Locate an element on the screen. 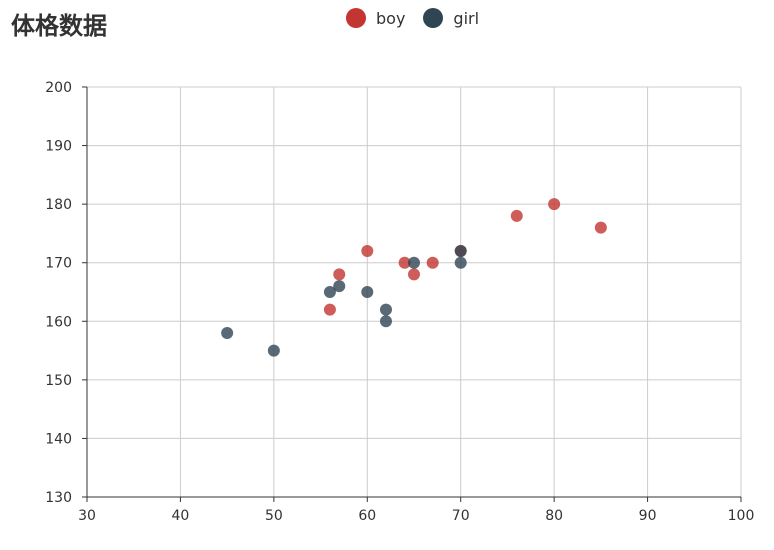 The width and height of the screenshot is (774, 550). legend-marker-boy is located at coordinates (356, 18).